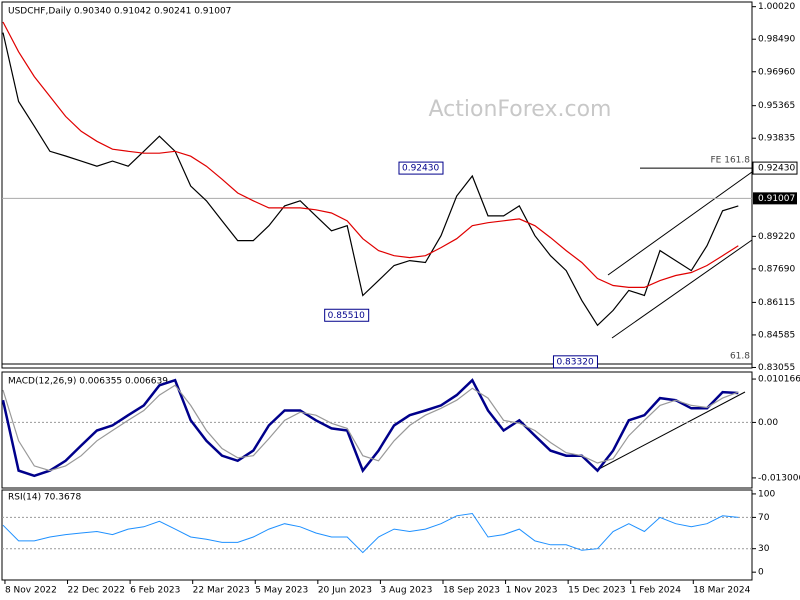 The height and width of the screenshot is (600, 800). I want to click on x-tick-label: 1 Nov 2023, so click(532, 591).